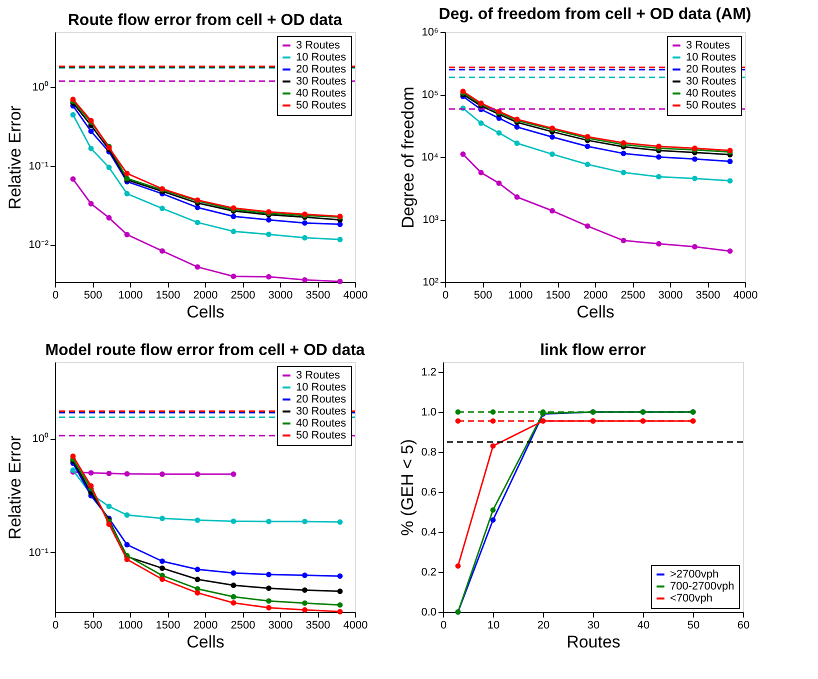  Describe the element at coordinates (430, 95) in the screenshot. I see `y-tick-label: 10⁵` at that location.